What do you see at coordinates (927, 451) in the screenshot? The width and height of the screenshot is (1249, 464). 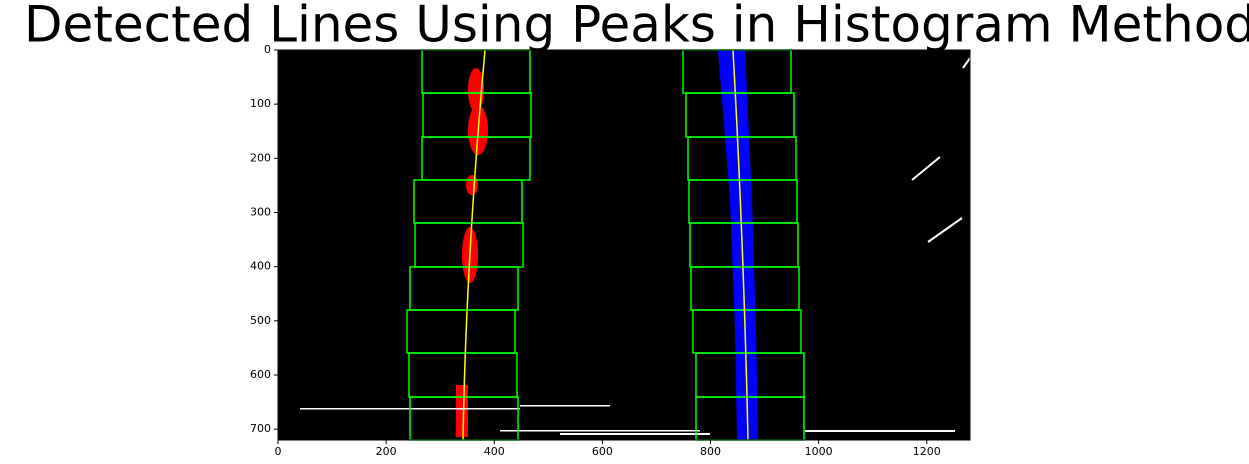 I see `x-tick-label: 1200` at bounding box center [927, 451].